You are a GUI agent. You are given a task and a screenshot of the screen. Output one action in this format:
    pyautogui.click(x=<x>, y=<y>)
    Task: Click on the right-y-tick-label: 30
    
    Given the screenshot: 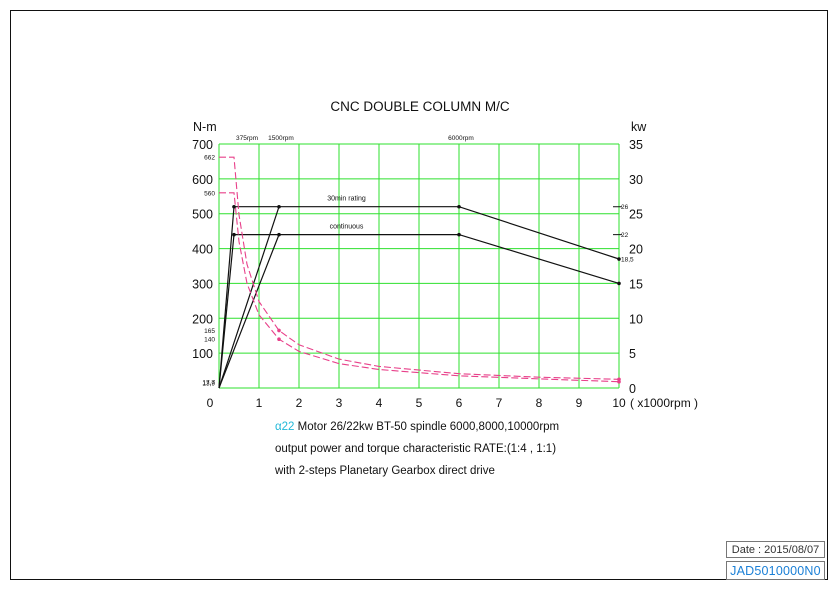 What is the action you would take?
    pyautogui.click(x=636, y=180)
    